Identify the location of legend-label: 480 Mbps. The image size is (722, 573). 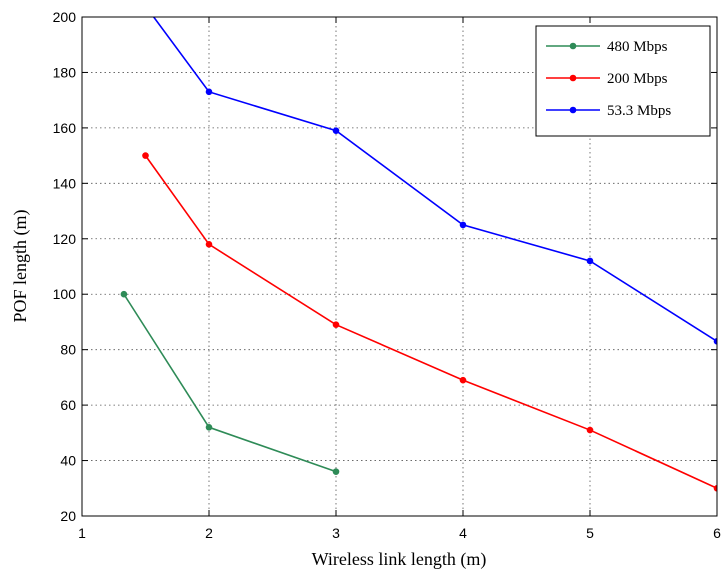
(637, 47).